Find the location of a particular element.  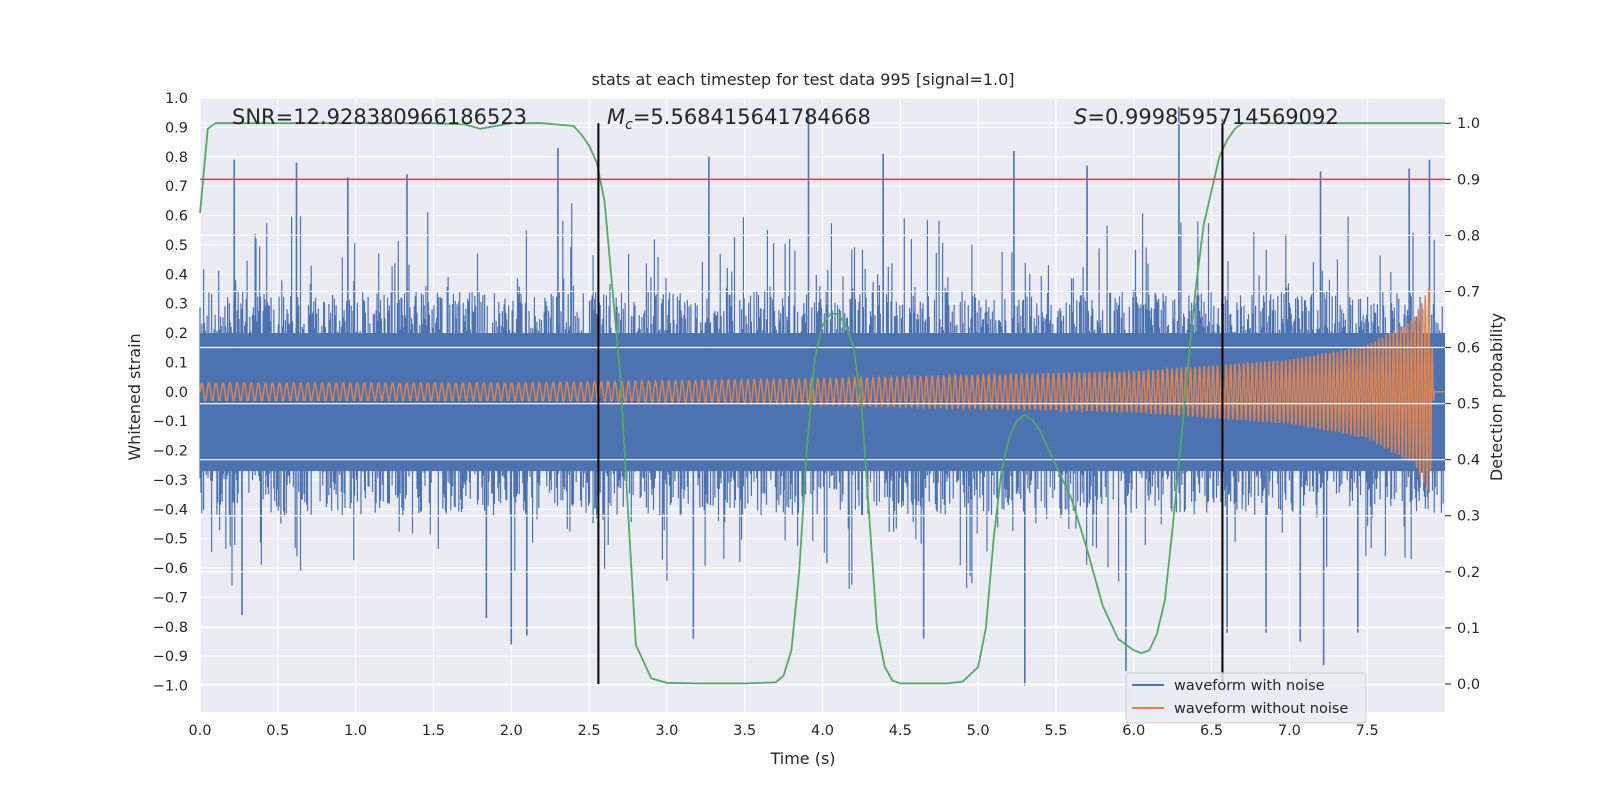

x-tick-label: 5.5 is located at coordinates (1055, 731).